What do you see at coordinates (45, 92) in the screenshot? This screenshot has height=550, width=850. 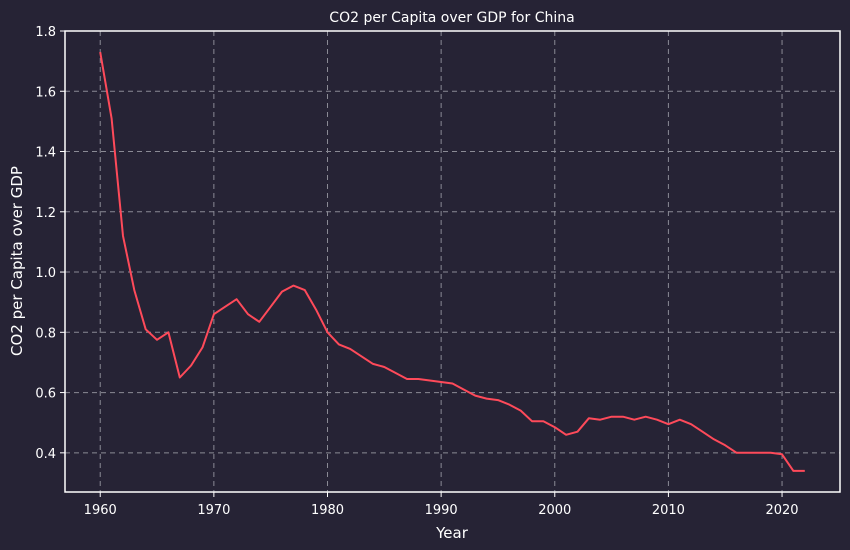 I see `y-tick-label: 1.6` at bounding box center [45, 92].